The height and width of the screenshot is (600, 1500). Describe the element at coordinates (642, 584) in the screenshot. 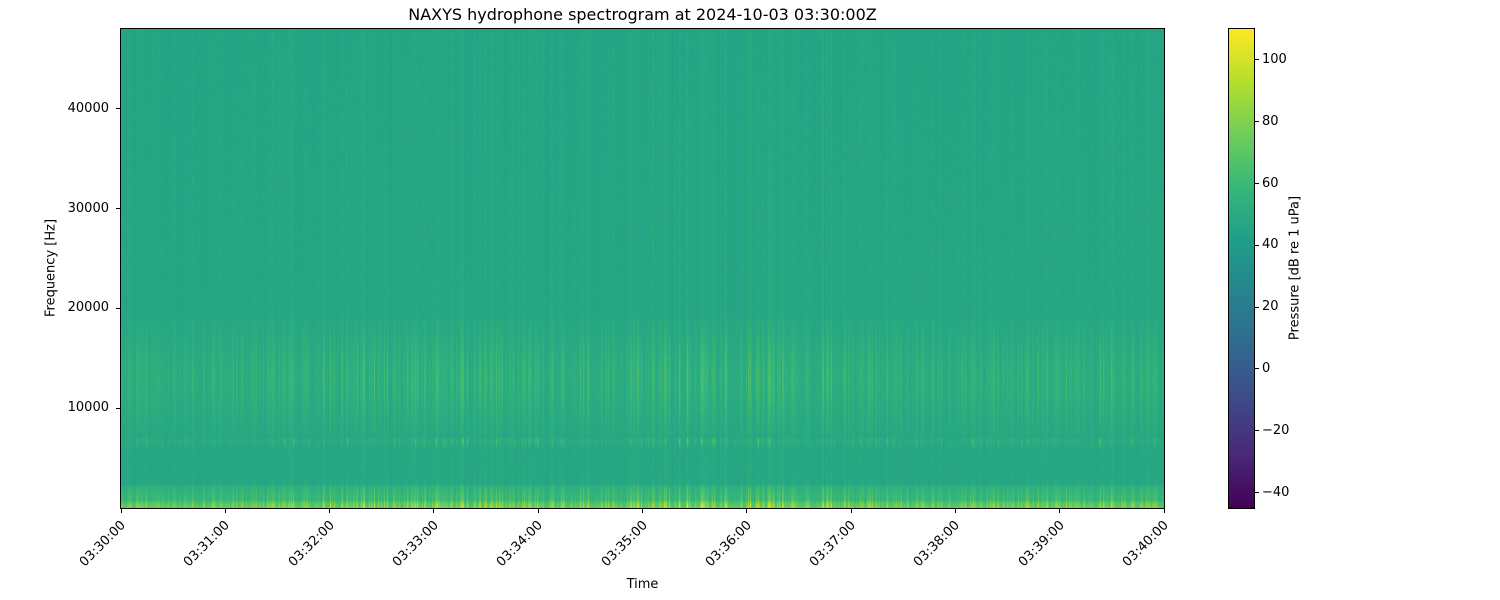

I see `x-axis-label: Time` at that location.